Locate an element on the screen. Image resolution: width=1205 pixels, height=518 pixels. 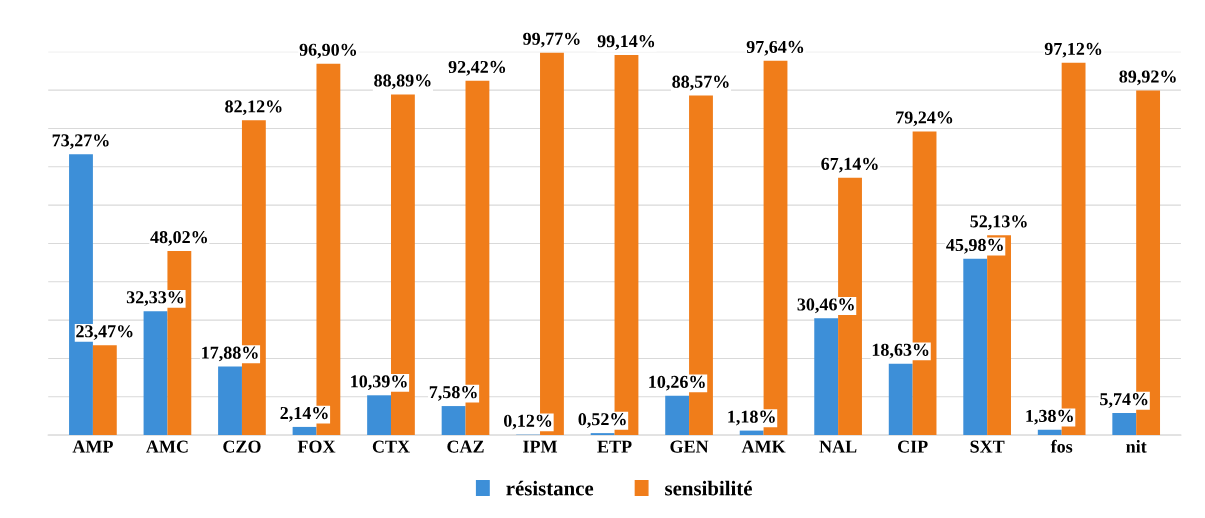
x-tick-label: IPM is located at coordinates (540, 446).